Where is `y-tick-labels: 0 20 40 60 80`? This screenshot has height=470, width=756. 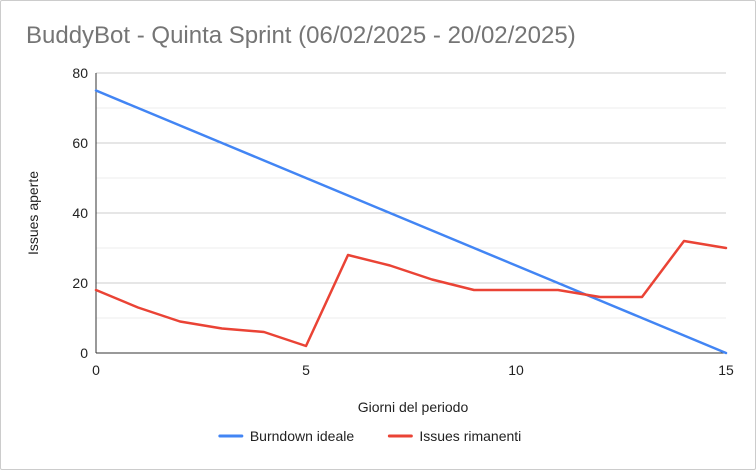
y-tick-labels: 0 20 40 60 80 is located at coordinates (80, 213).